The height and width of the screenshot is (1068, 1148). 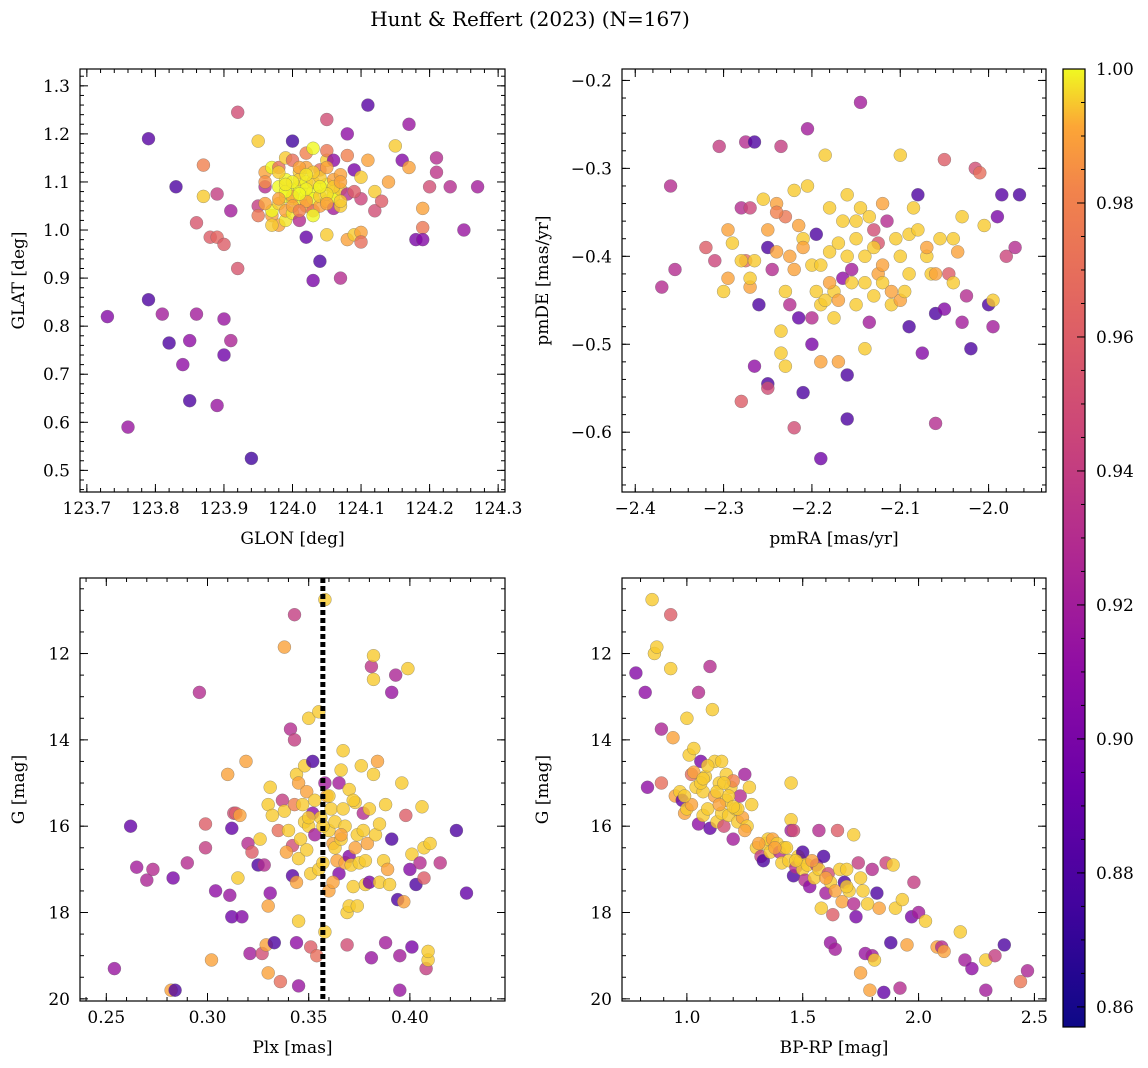 What do you see at coordinates (591, 433) in the screenshot?
I see `y-tick-label: −0.6` at bounding box center [591, 433].